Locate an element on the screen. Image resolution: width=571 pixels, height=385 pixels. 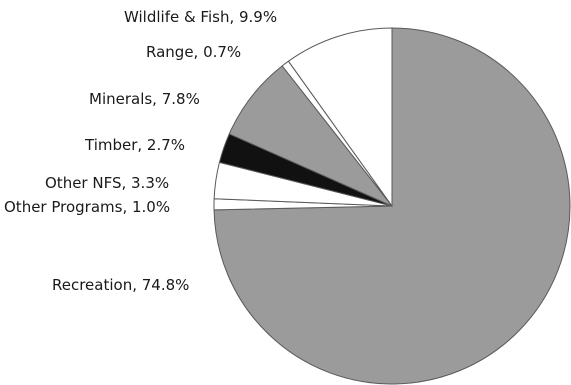
label-recreation: Recreation, 74.8% is located at coordinates (121, 285).